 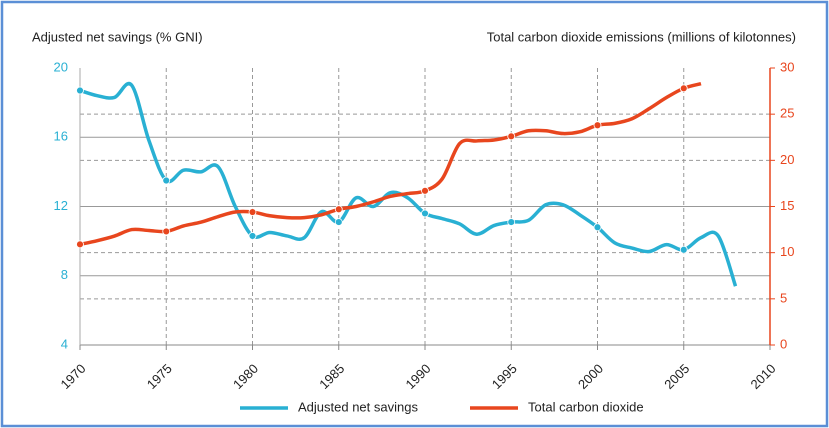 What do you see at coordinates (64, 274) in the screenshot?
I see `y-tick-label: 8` at bounding box center [64, 274].